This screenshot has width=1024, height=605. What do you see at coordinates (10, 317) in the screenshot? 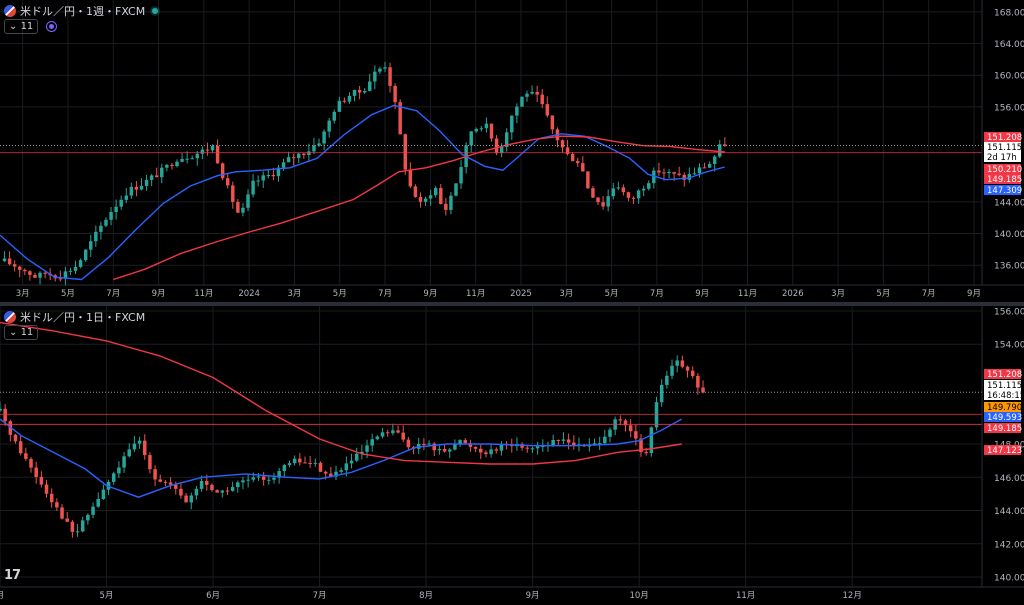
I see `usdjpy-flag-icon` at bounding box center [10, 317].